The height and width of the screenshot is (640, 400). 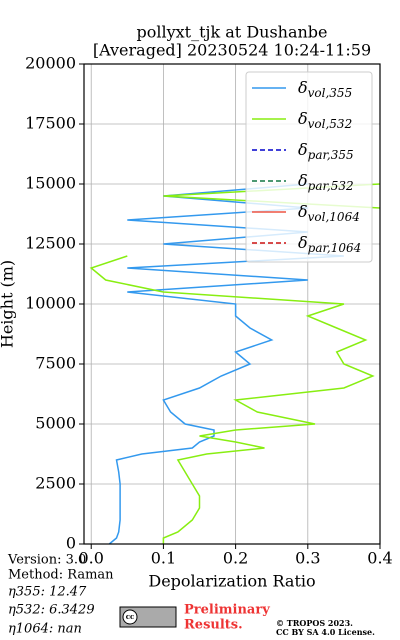 What do you see at coordinates (47, 592) in the screenshot?
I see `info-text: η355: 12.47` at bounding box center [47, 592].